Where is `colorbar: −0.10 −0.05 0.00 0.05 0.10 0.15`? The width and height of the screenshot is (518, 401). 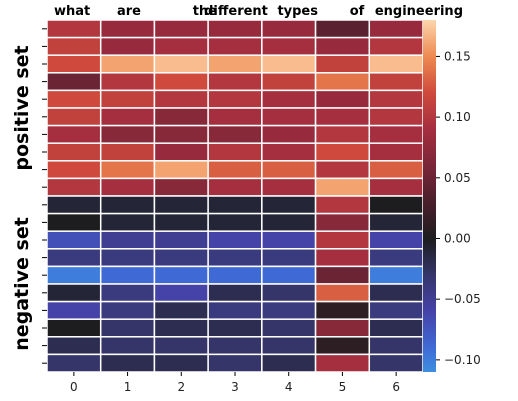
colorbar: −0.10 −0.05 0.00 0.05 0.10 0.15 is located at coordinates (452, 196).